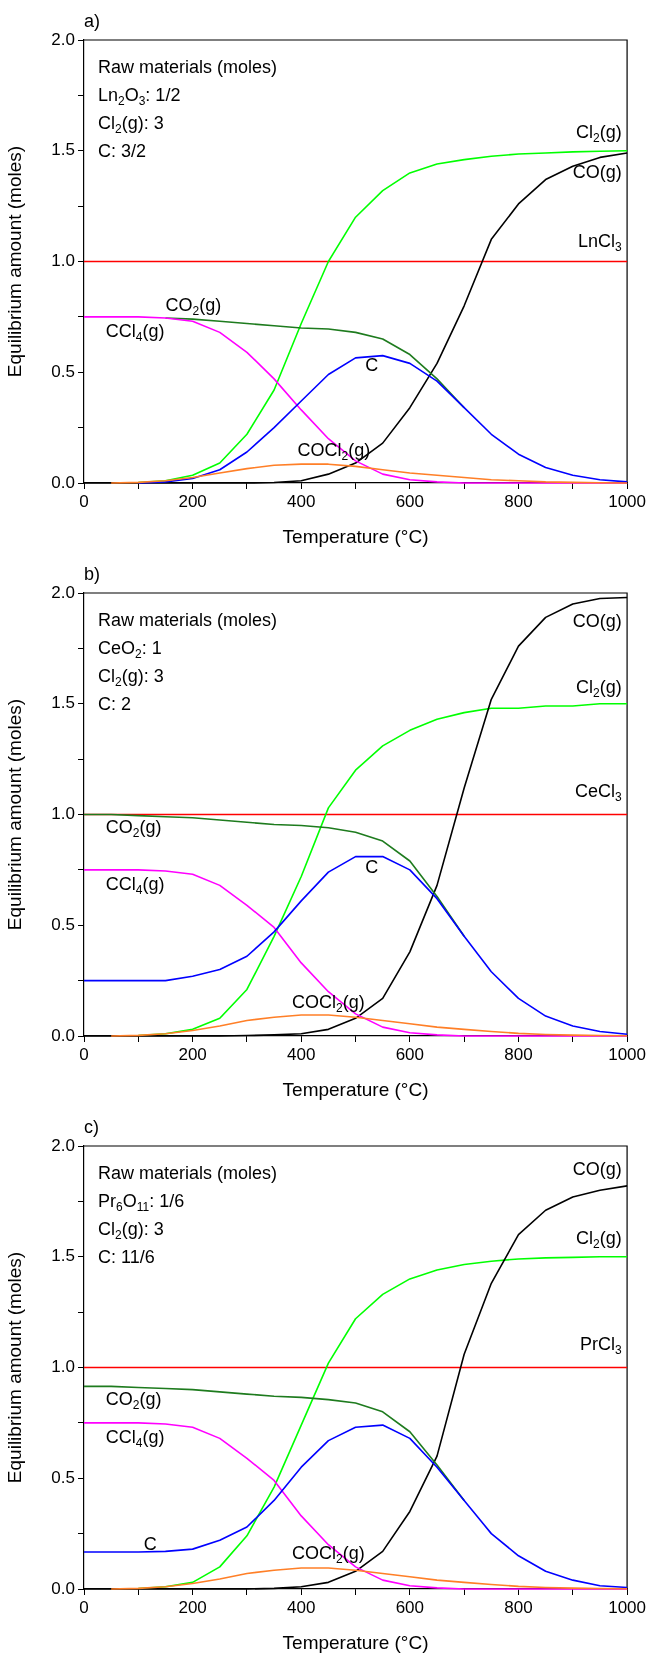  Describe the element at coordinates (122, 150) in the screenshot. I see `annotation: C: 3/2` at that location.